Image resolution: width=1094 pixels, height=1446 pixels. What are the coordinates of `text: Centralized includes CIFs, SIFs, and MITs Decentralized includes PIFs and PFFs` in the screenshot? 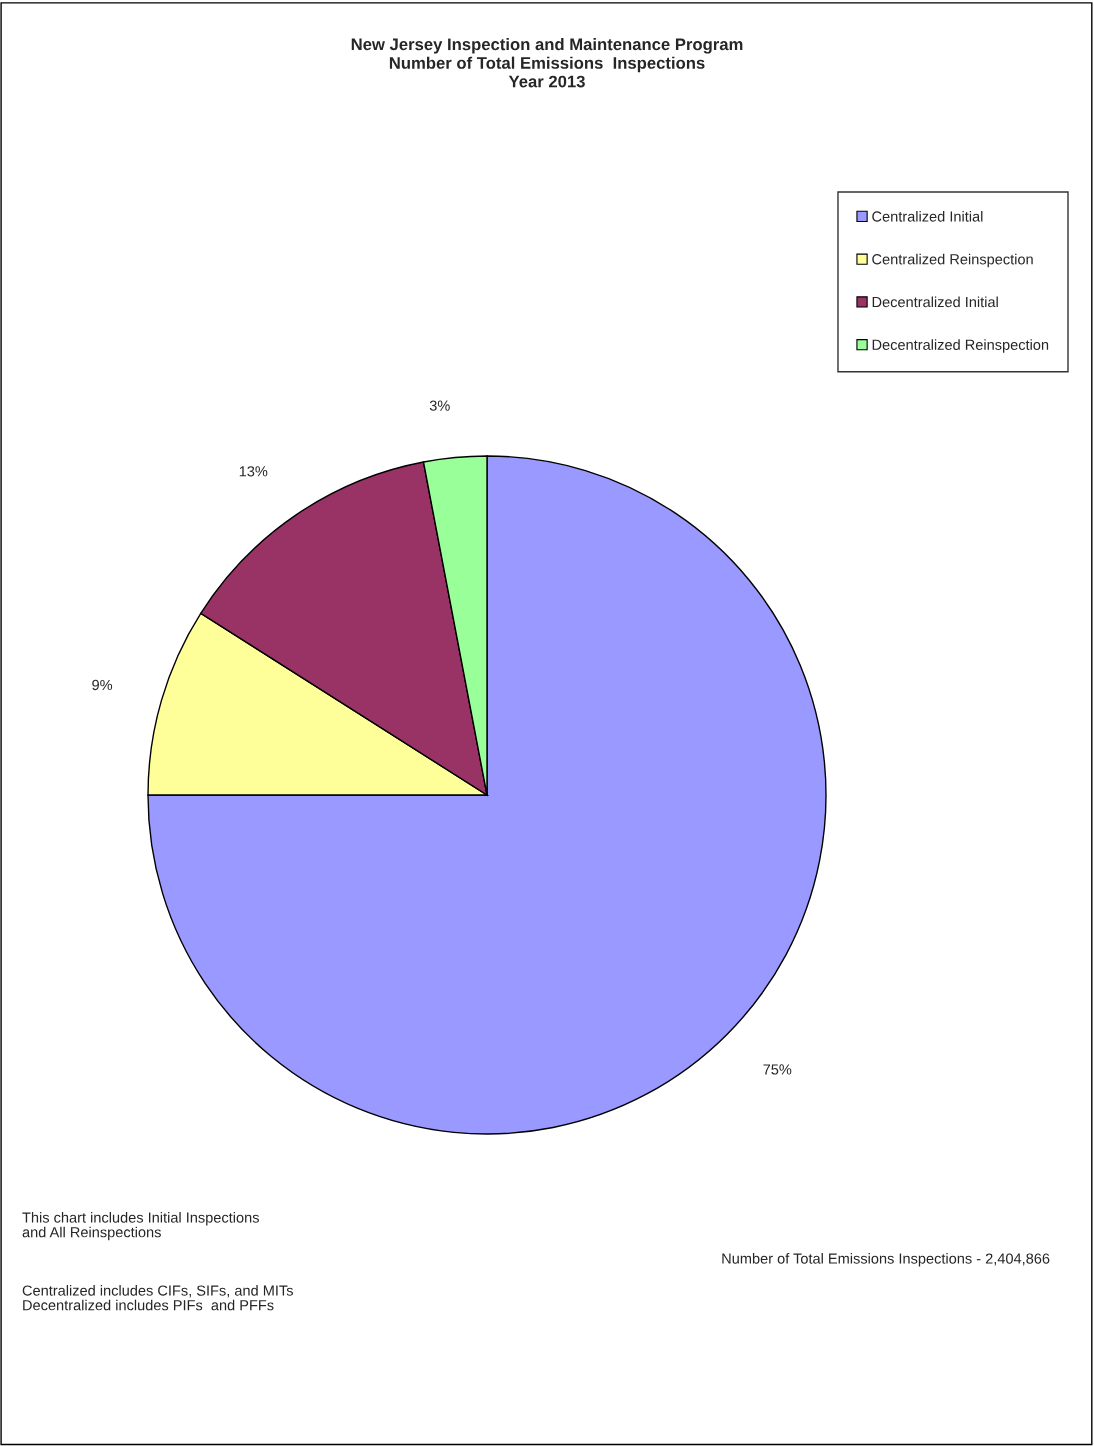 It's located at (157, 1298).